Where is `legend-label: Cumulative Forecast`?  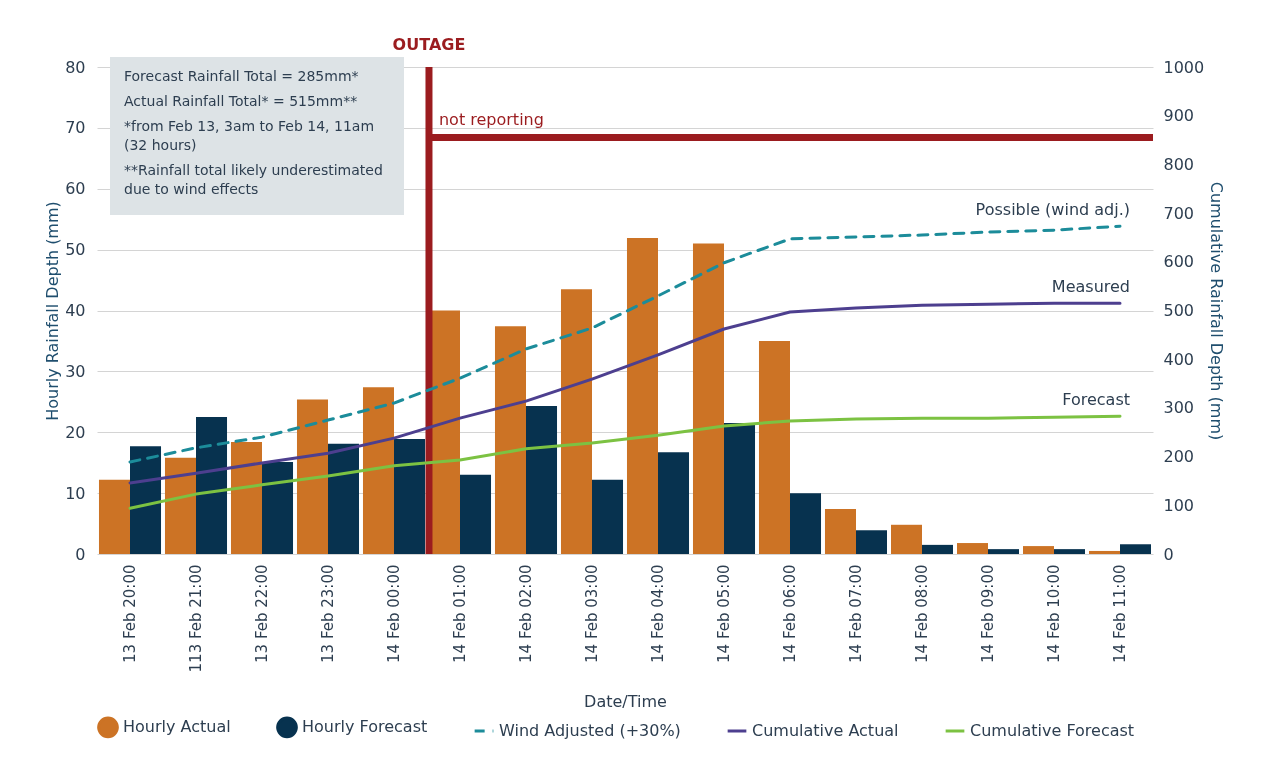
legend-label: Cumulative Forecast is located at coordinates (1052, 730).